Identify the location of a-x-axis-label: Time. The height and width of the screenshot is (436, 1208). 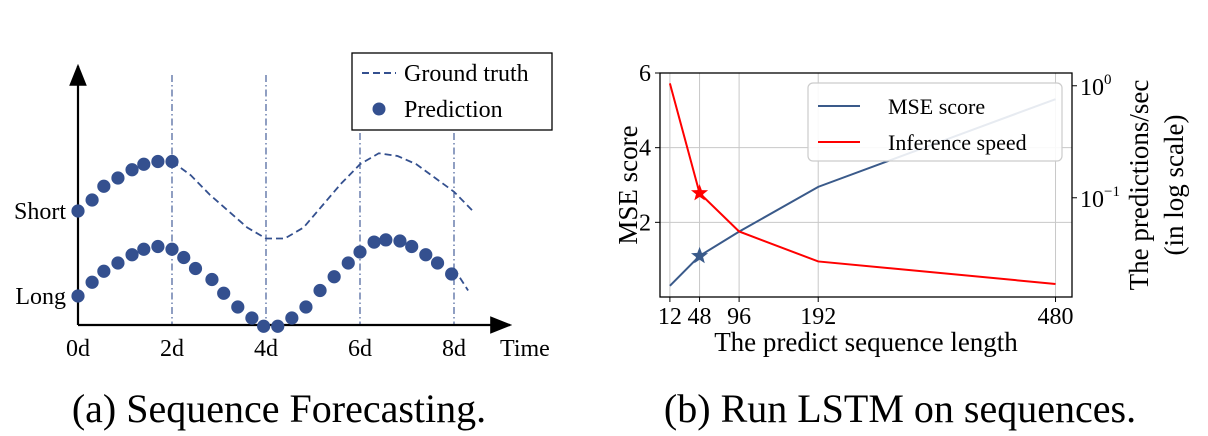
(525, 349).